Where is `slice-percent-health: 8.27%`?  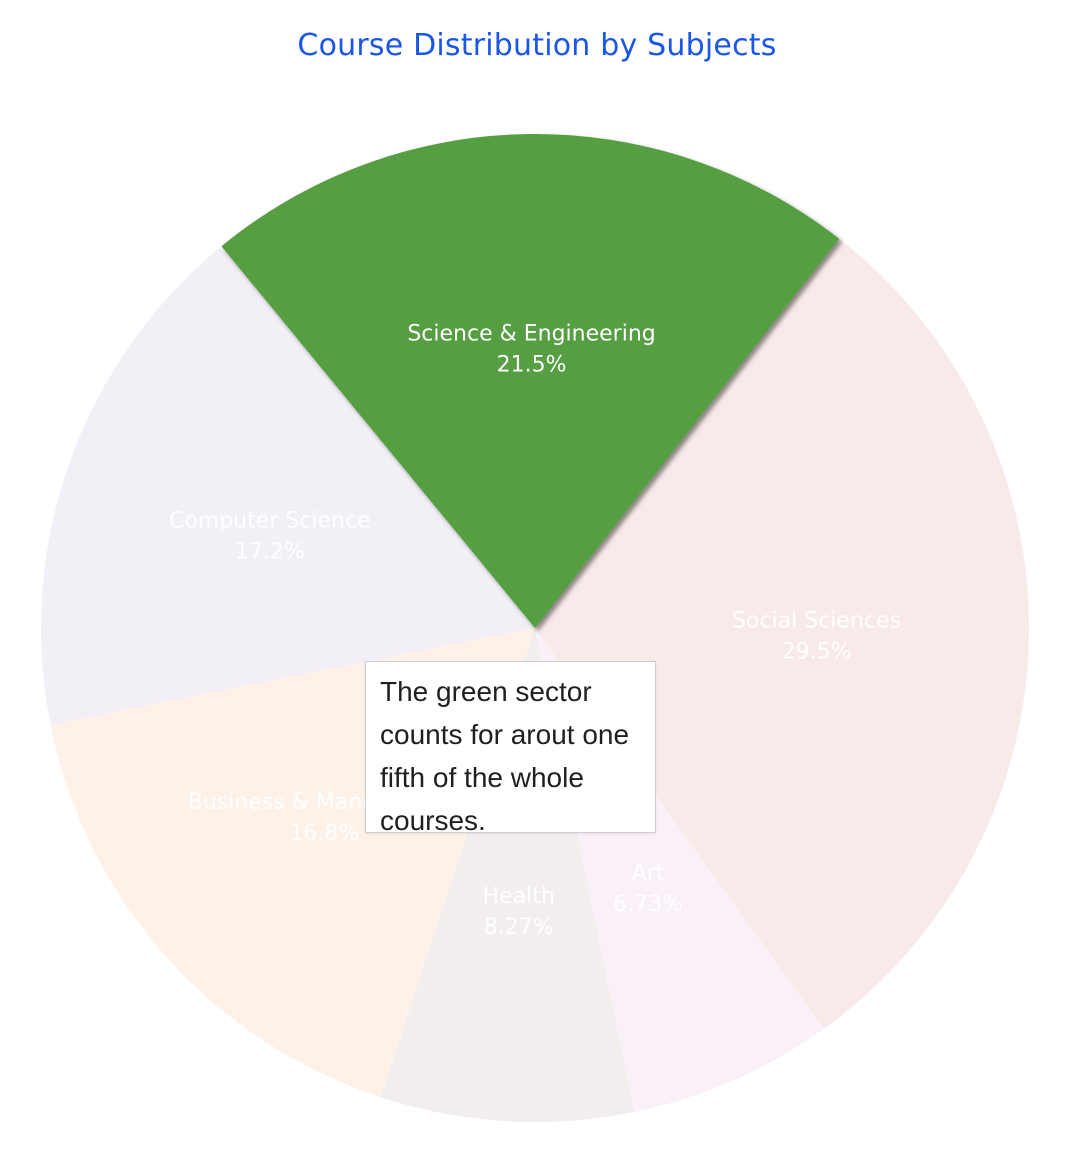
slice-percent-health: 8.27% is located at coordinates (519, 927).